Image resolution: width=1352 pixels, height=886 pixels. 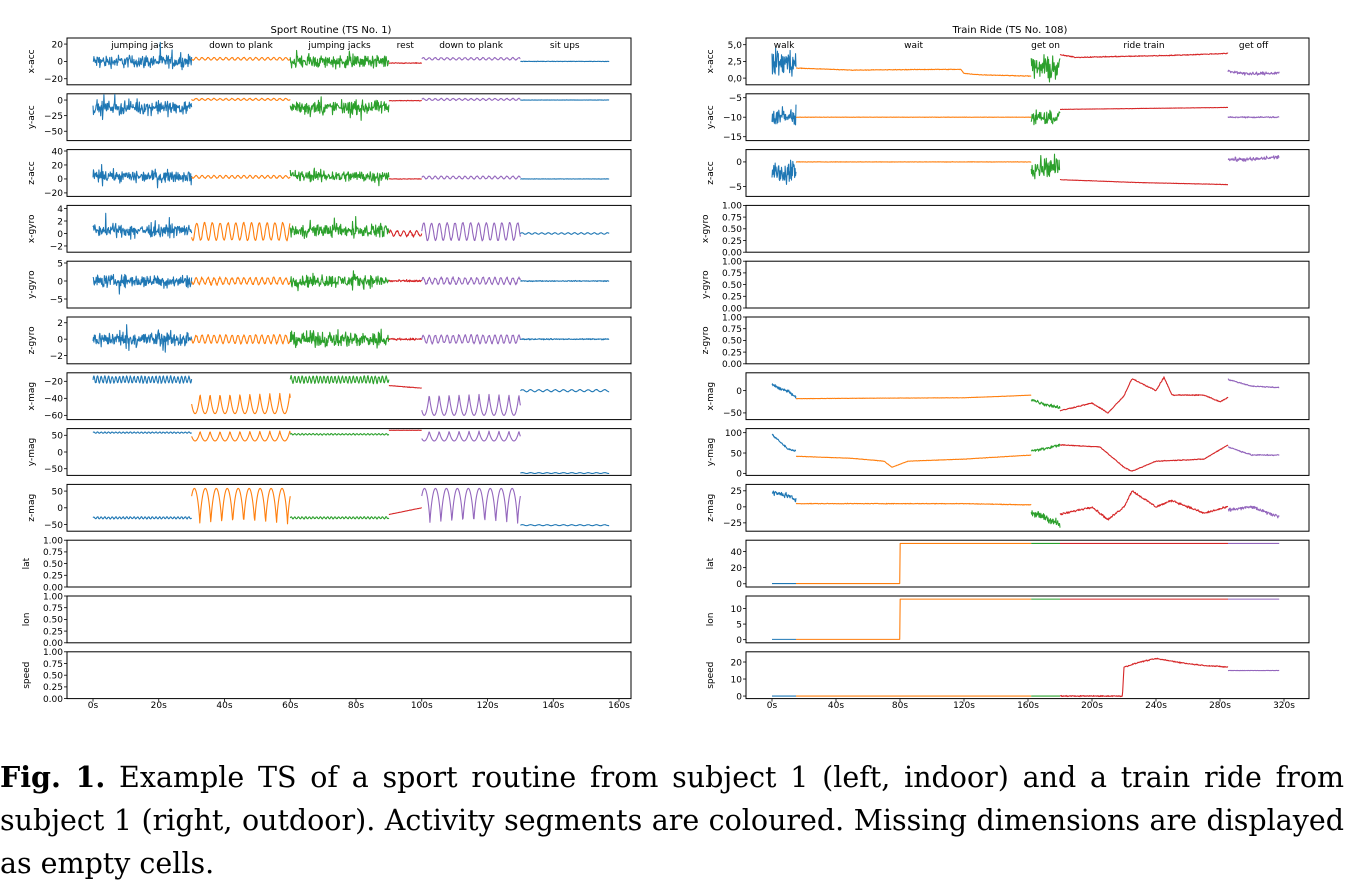 I want to click on x-tick-label: 240s, so click(x=1156, y=706).